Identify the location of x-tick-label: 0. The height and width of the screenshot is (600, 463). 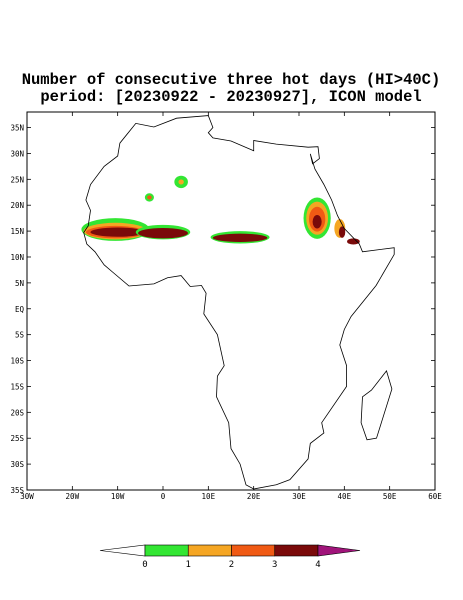
(163, 496).